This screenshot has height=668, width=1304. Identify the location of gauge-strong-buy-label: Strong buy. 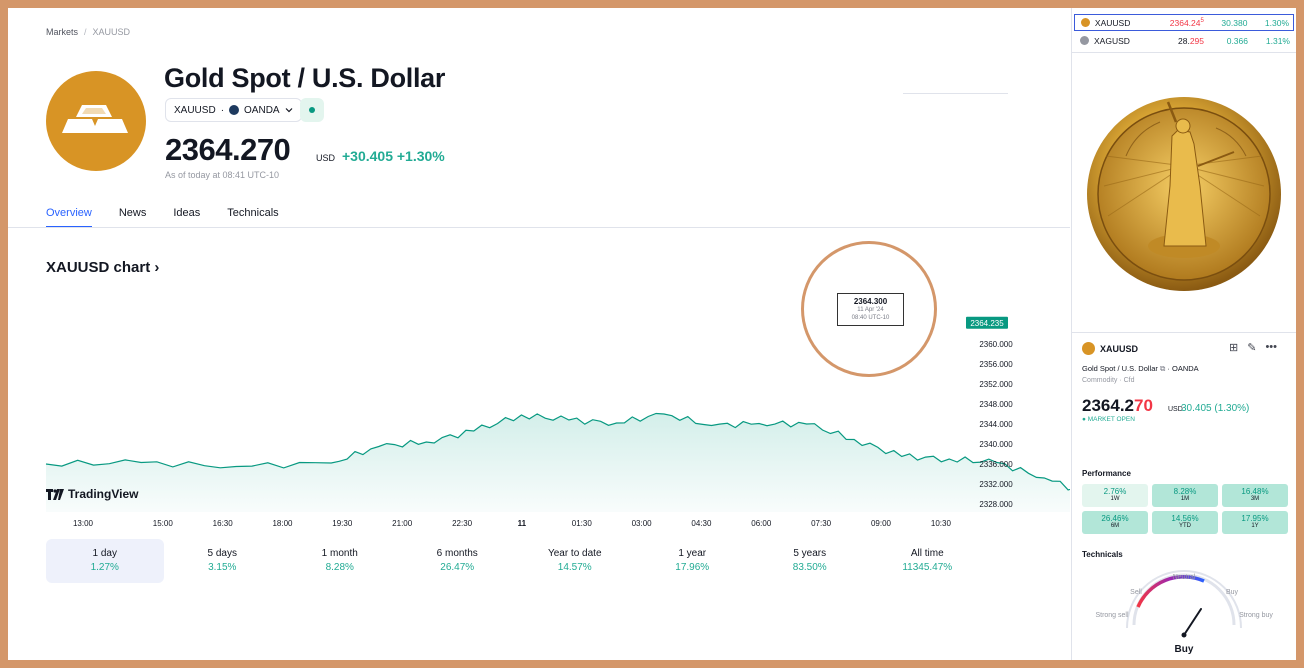
(1256, 615).